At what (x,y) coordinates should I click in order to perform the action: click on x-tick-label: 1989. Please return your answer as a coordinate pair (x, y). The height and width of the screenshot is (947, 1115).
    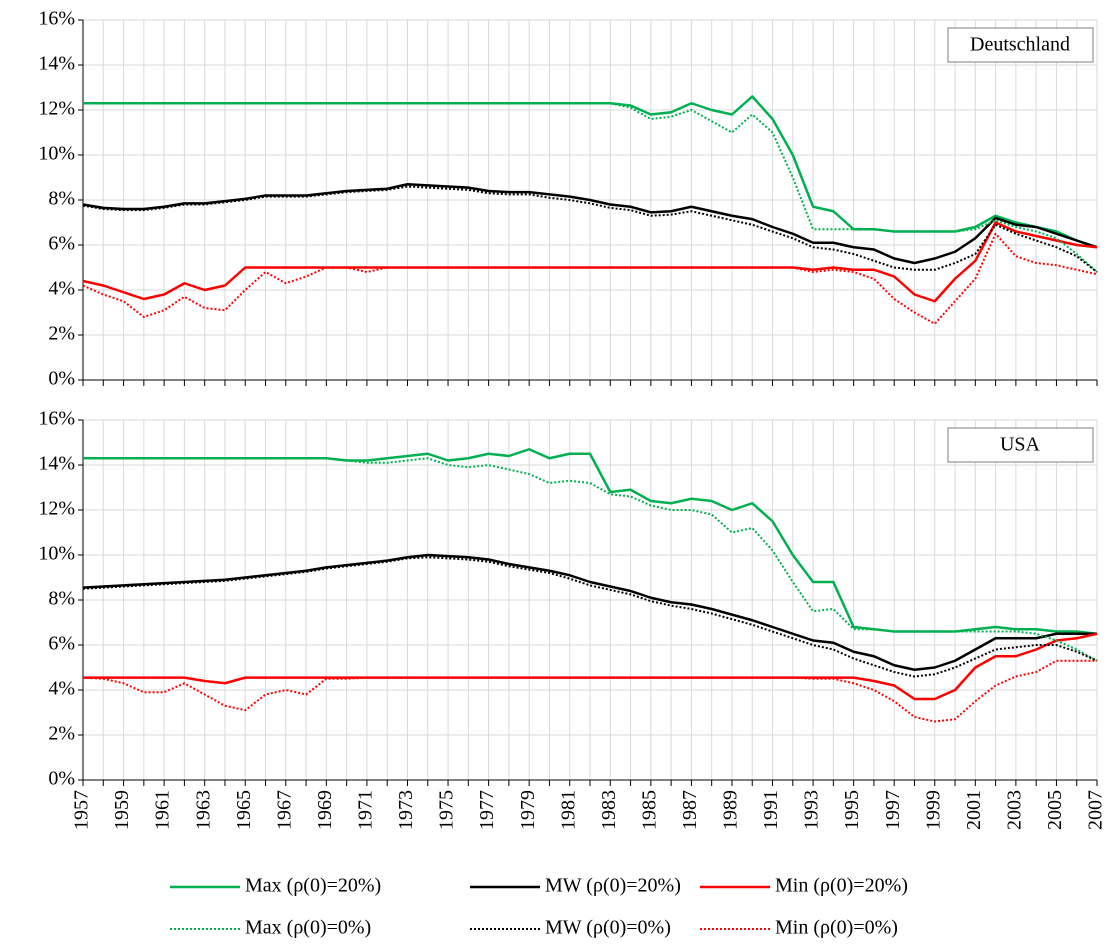
    Looking at the image, I should click on (731, 810).